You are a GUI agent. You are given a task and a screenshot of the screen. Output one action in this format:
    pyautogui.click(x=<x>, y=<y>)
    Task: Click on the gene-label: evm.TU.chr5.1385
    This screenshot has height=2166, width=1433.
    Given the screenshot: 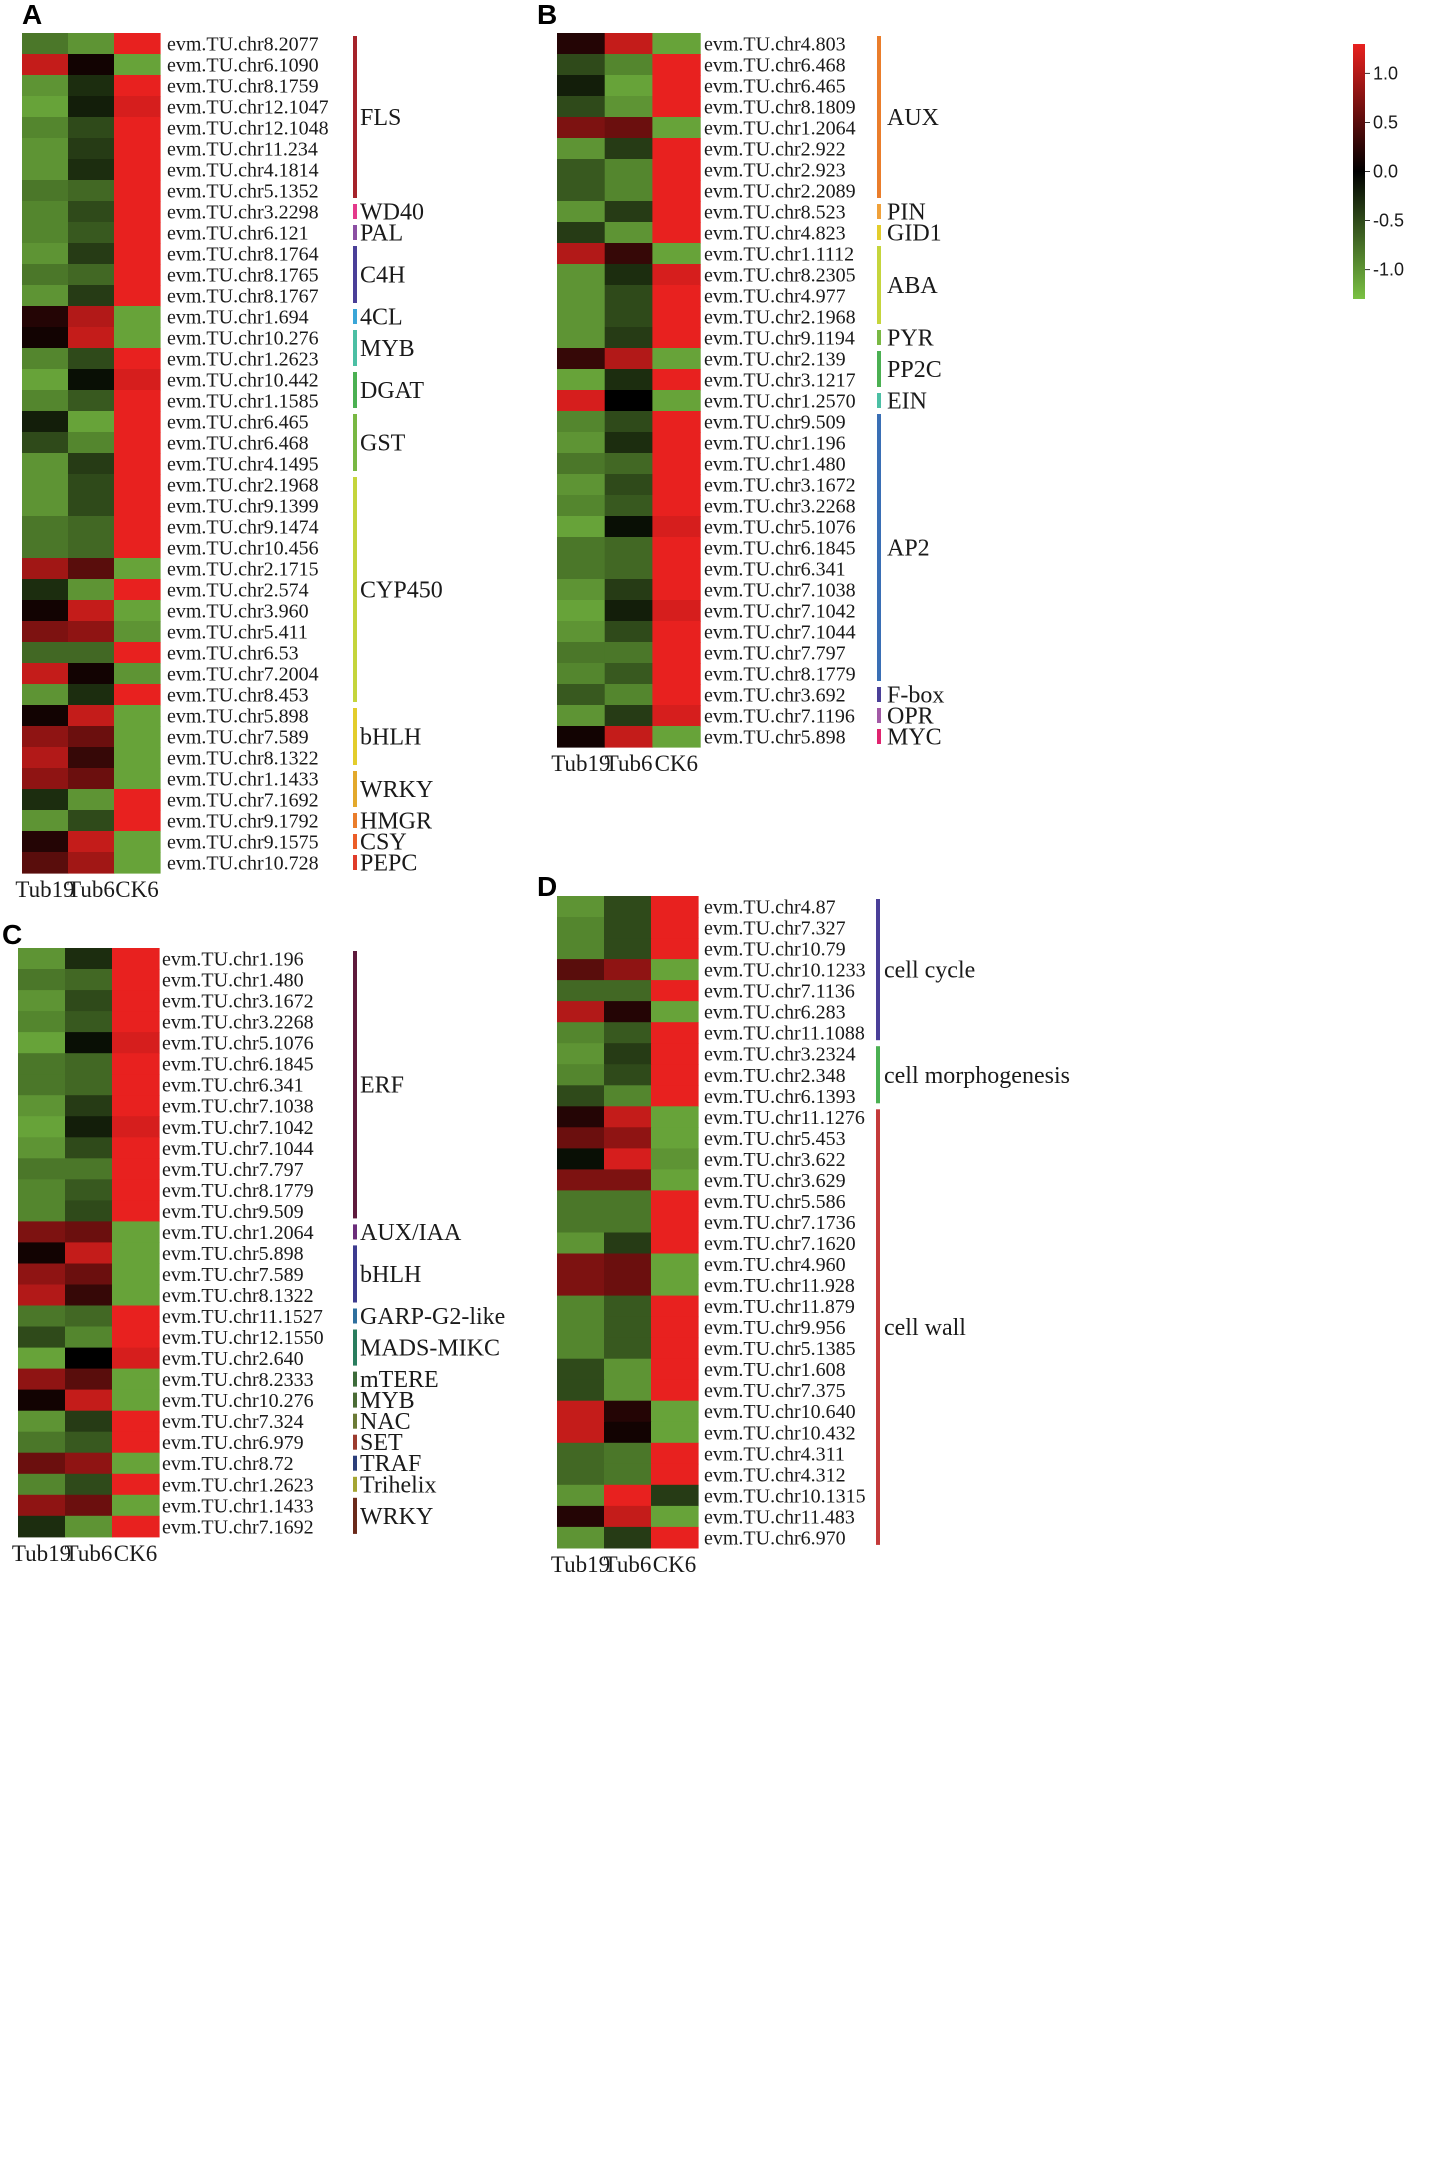 What is the action you would take?
    pyautogui.click(x=780, y=1349)
    